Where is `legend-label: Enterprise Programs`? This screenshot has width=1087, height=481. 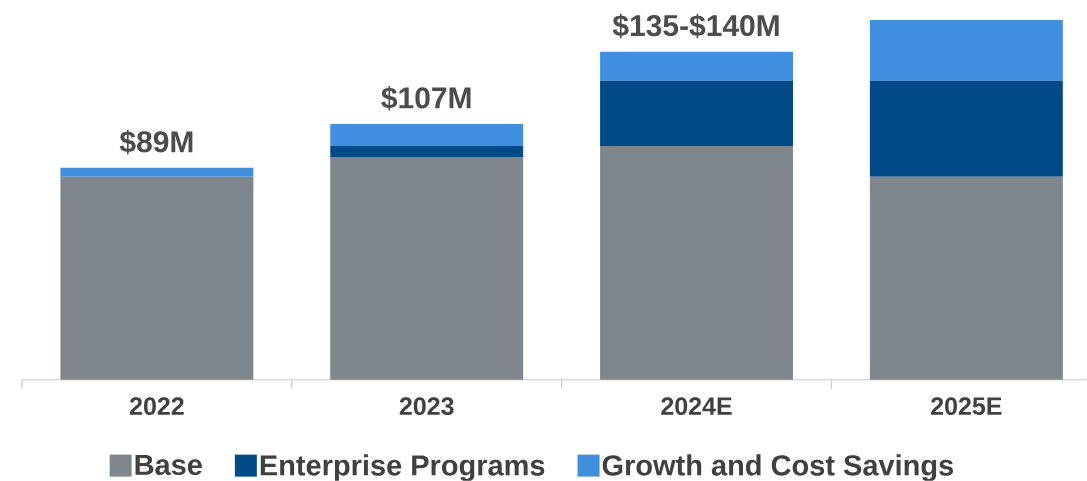
legend-label: Enterprise Programs is located at coordinates (402, 467).